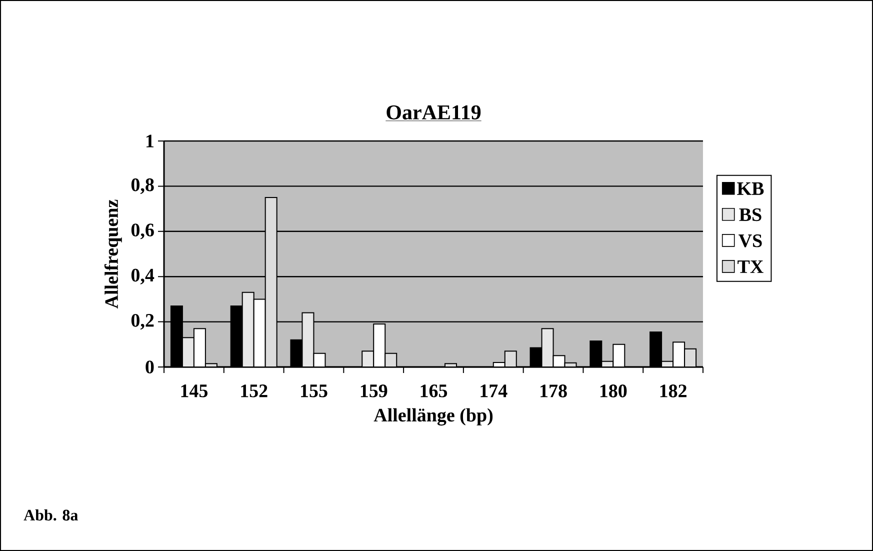 The image size is (873, 551). Describe the element at coordinates (750, 241) in the screenshot. I see `legend-label: VS` at that location.